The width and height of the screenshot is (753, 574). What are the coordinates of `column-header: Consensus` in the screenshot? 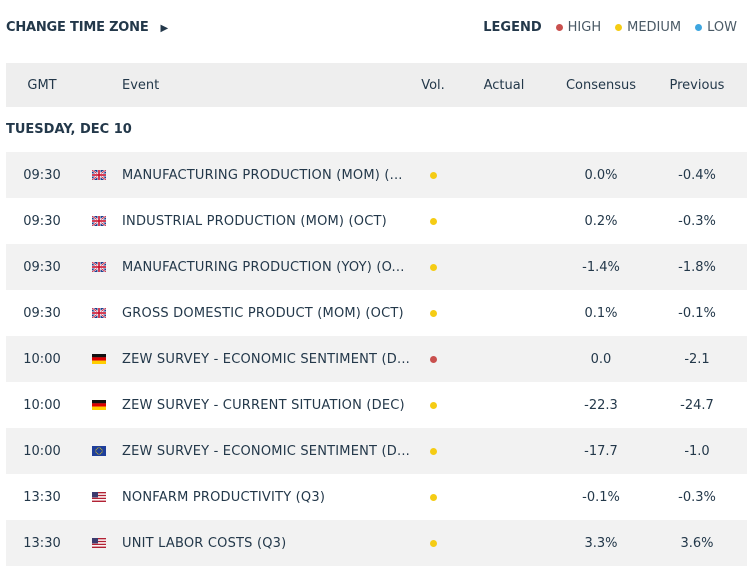 It's located at (601, 85).